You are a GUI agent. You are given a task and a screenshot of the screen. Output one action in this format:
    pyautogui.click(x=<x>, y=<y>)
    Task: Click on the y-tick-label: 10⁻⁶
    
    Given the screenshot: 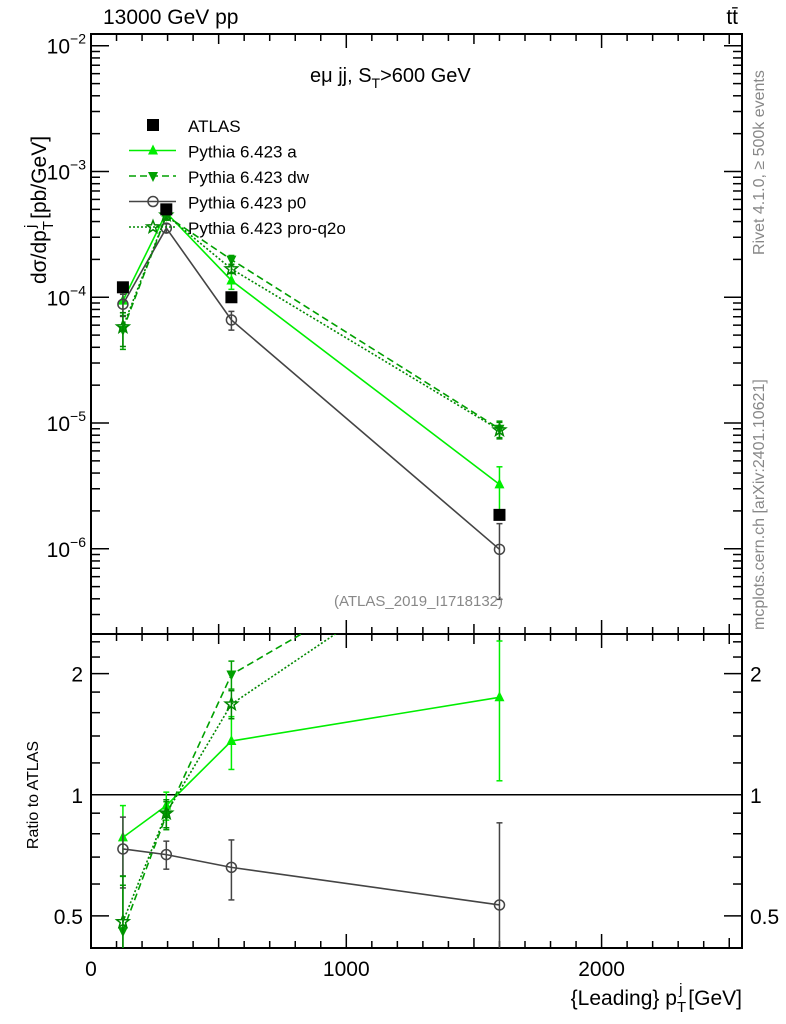 What is the action you would take?
    pyautogui.click(x=67, y=548)
    